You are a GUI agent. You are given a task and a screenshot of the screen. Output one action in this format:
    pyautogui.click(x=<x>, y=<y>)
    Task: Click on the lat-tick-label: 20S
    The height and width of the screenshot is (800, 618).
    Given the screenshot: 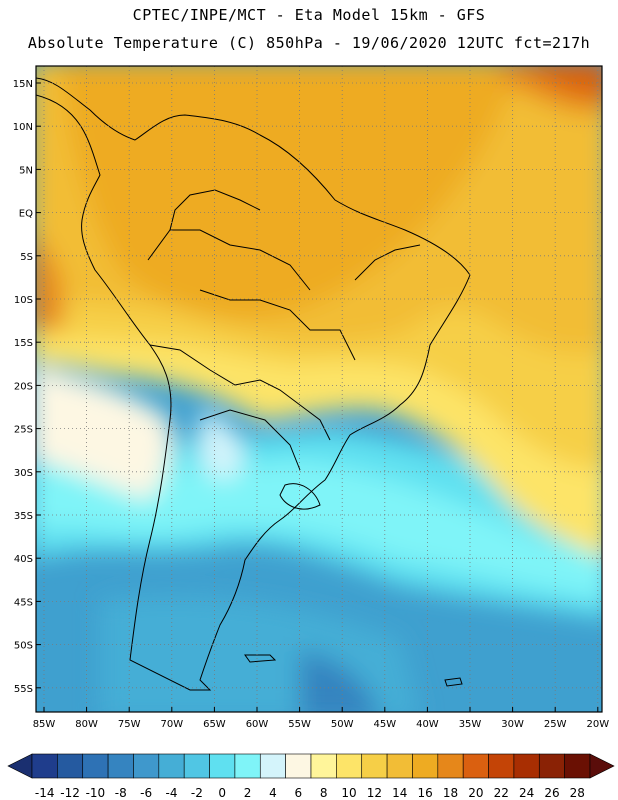 What is the action you would take?
    pyautogui.click(x=23, y=386)
    